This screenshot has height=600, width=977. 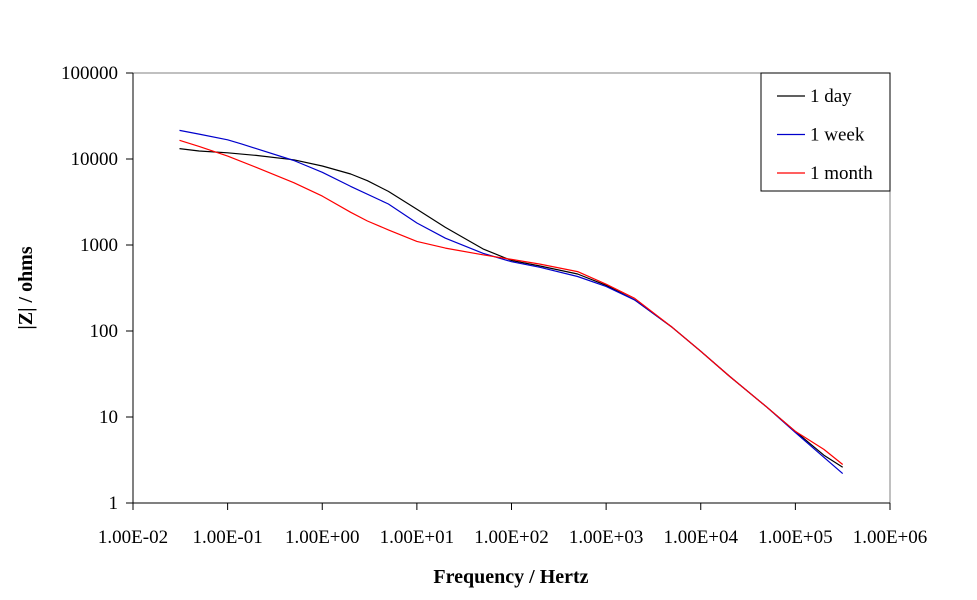 What do you see at coordinates (97, 288) in the screenshot?
I see `y-axis: 1 10 100 1000 10000 100000` at bounding box center [97, 288].